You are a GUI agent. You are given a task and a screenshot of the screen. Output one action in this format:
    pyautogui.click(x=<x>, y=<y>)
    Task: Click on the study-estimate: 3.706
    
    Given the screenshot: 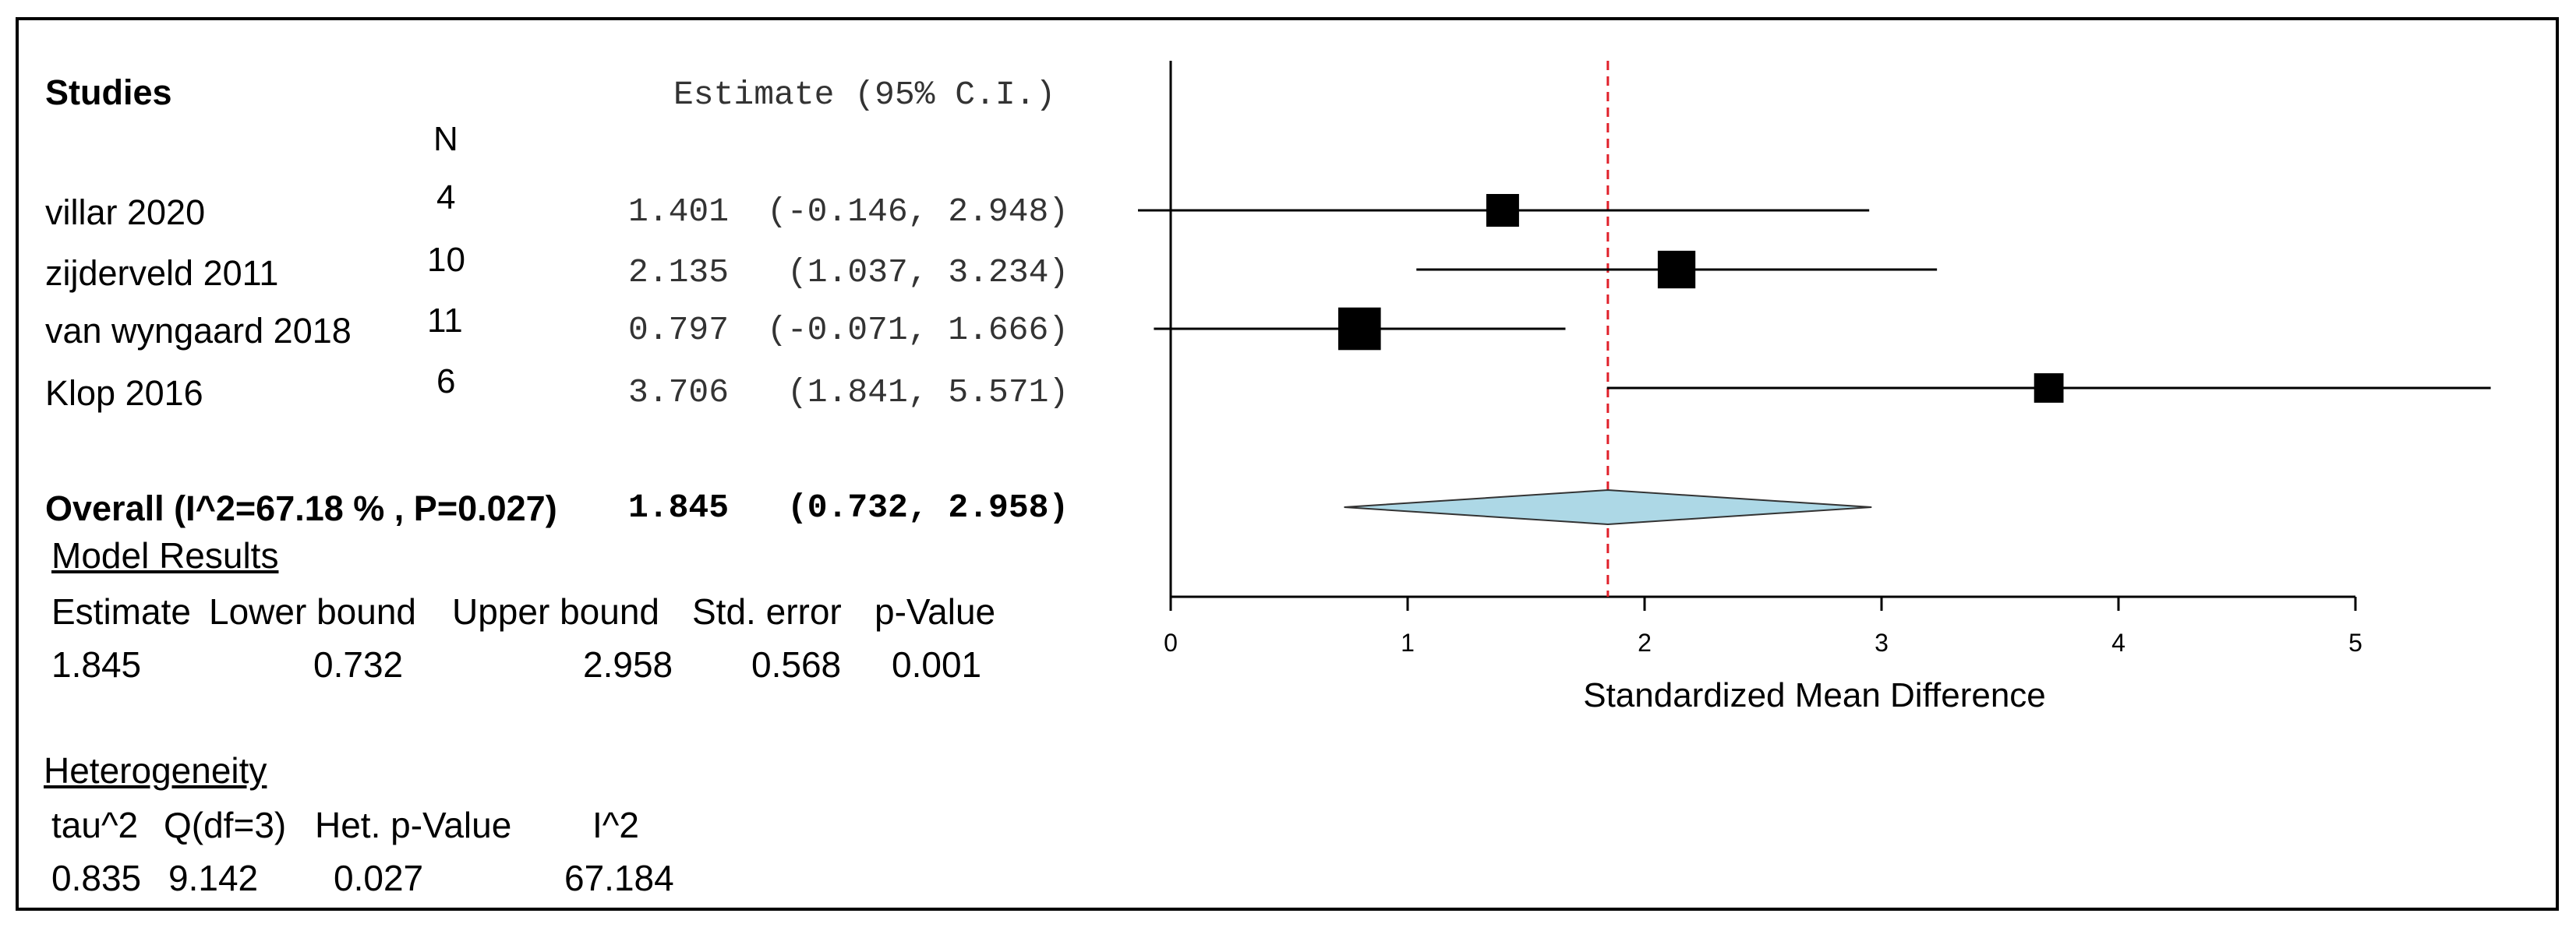 What is the action you would take?
    pyautogui.click(x=679, y=392)
    